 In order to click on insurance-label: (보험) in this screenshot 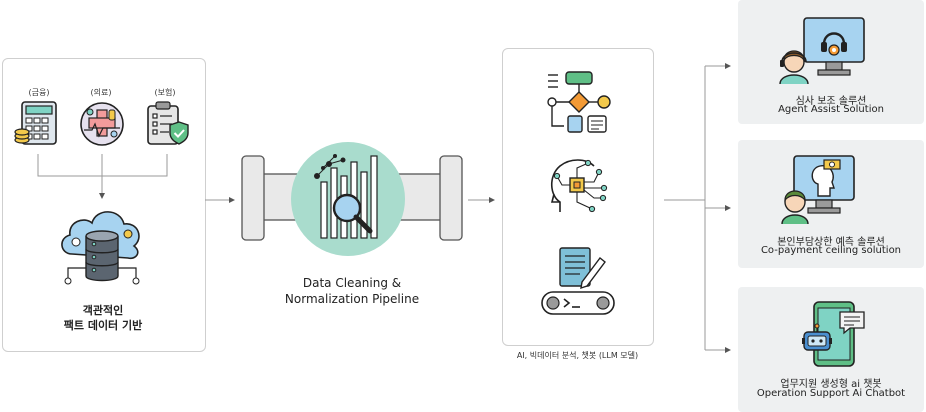, I will do `click(165, 92)`.